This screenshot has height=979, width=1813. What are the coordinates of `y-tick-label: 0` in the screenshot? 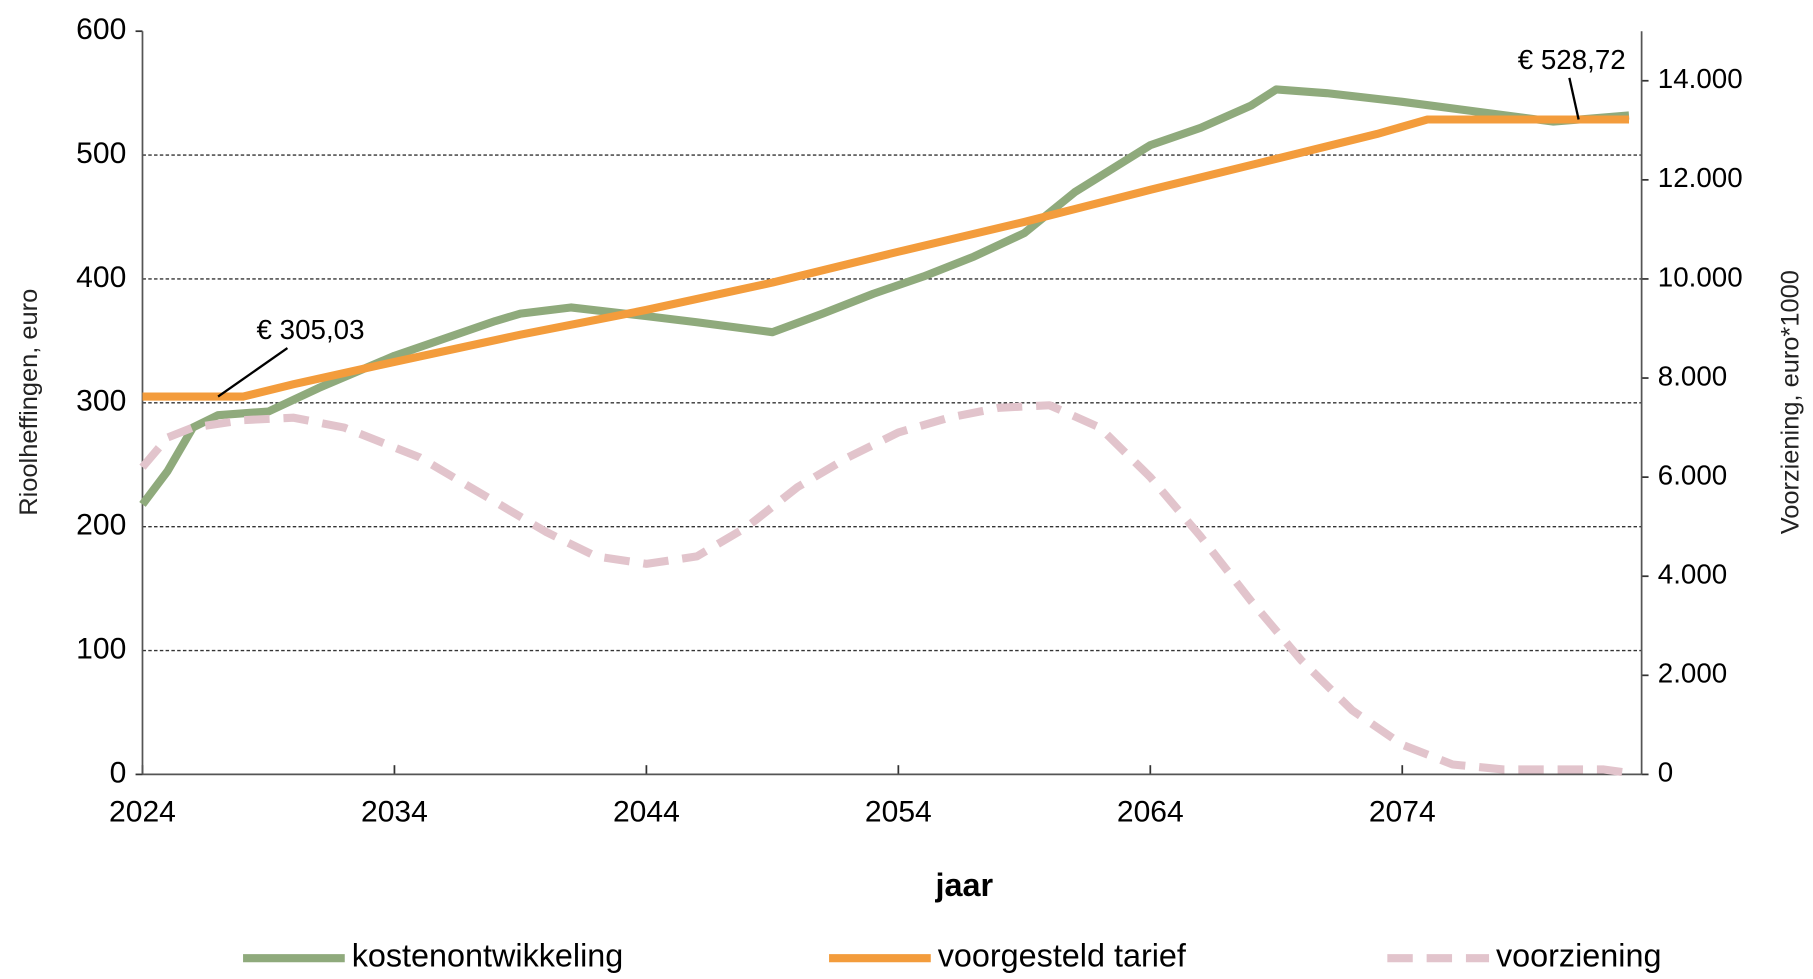 It's located at (118, 772).